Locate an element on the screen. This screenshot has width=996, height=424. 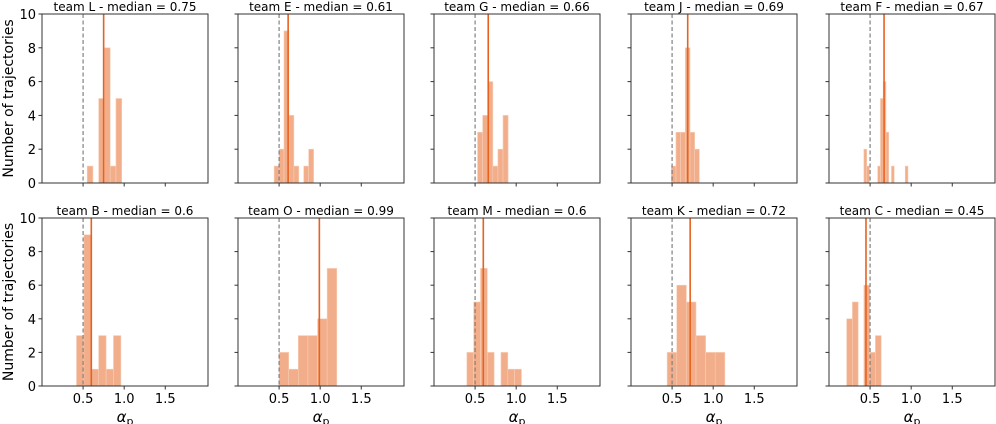
panel-title: team L - median = 0.75 is located at coordinates (125, 7).